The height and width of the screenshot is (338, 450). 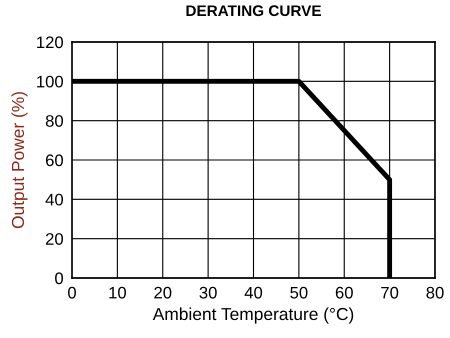 I want to click on y-axis-title: Output Power (%), so click(x=19, y=160).